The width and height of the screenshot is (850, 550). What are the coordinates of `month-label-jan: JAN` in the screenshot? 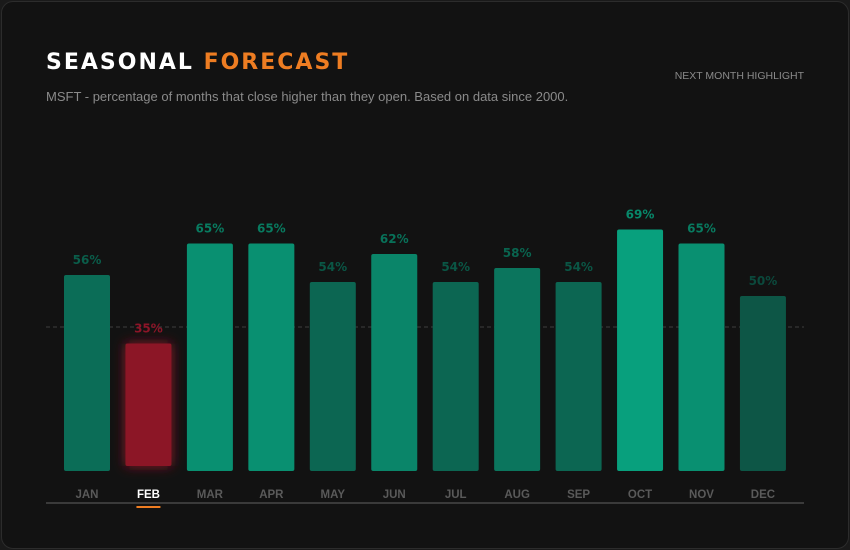 It's located at (86, 495).